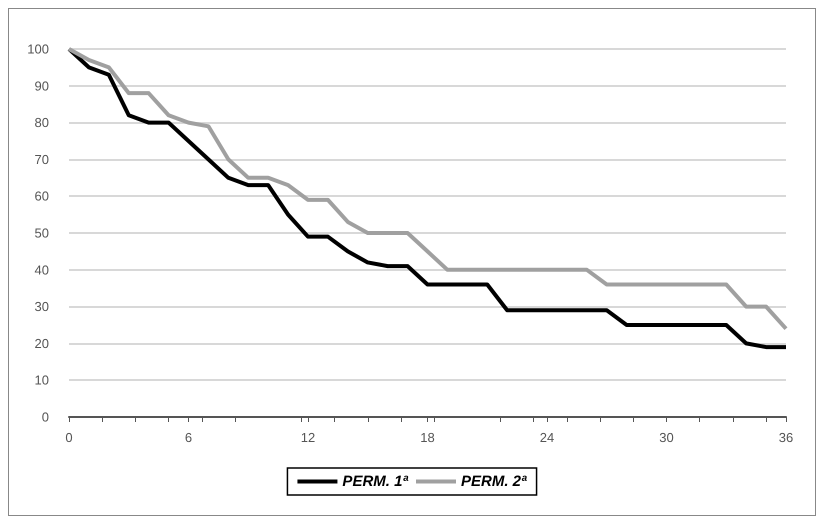 Image resolution: width=826 pixels, height=526 pixels. I want to click on legend-label: PERM. 2ª, so click(494, 481).